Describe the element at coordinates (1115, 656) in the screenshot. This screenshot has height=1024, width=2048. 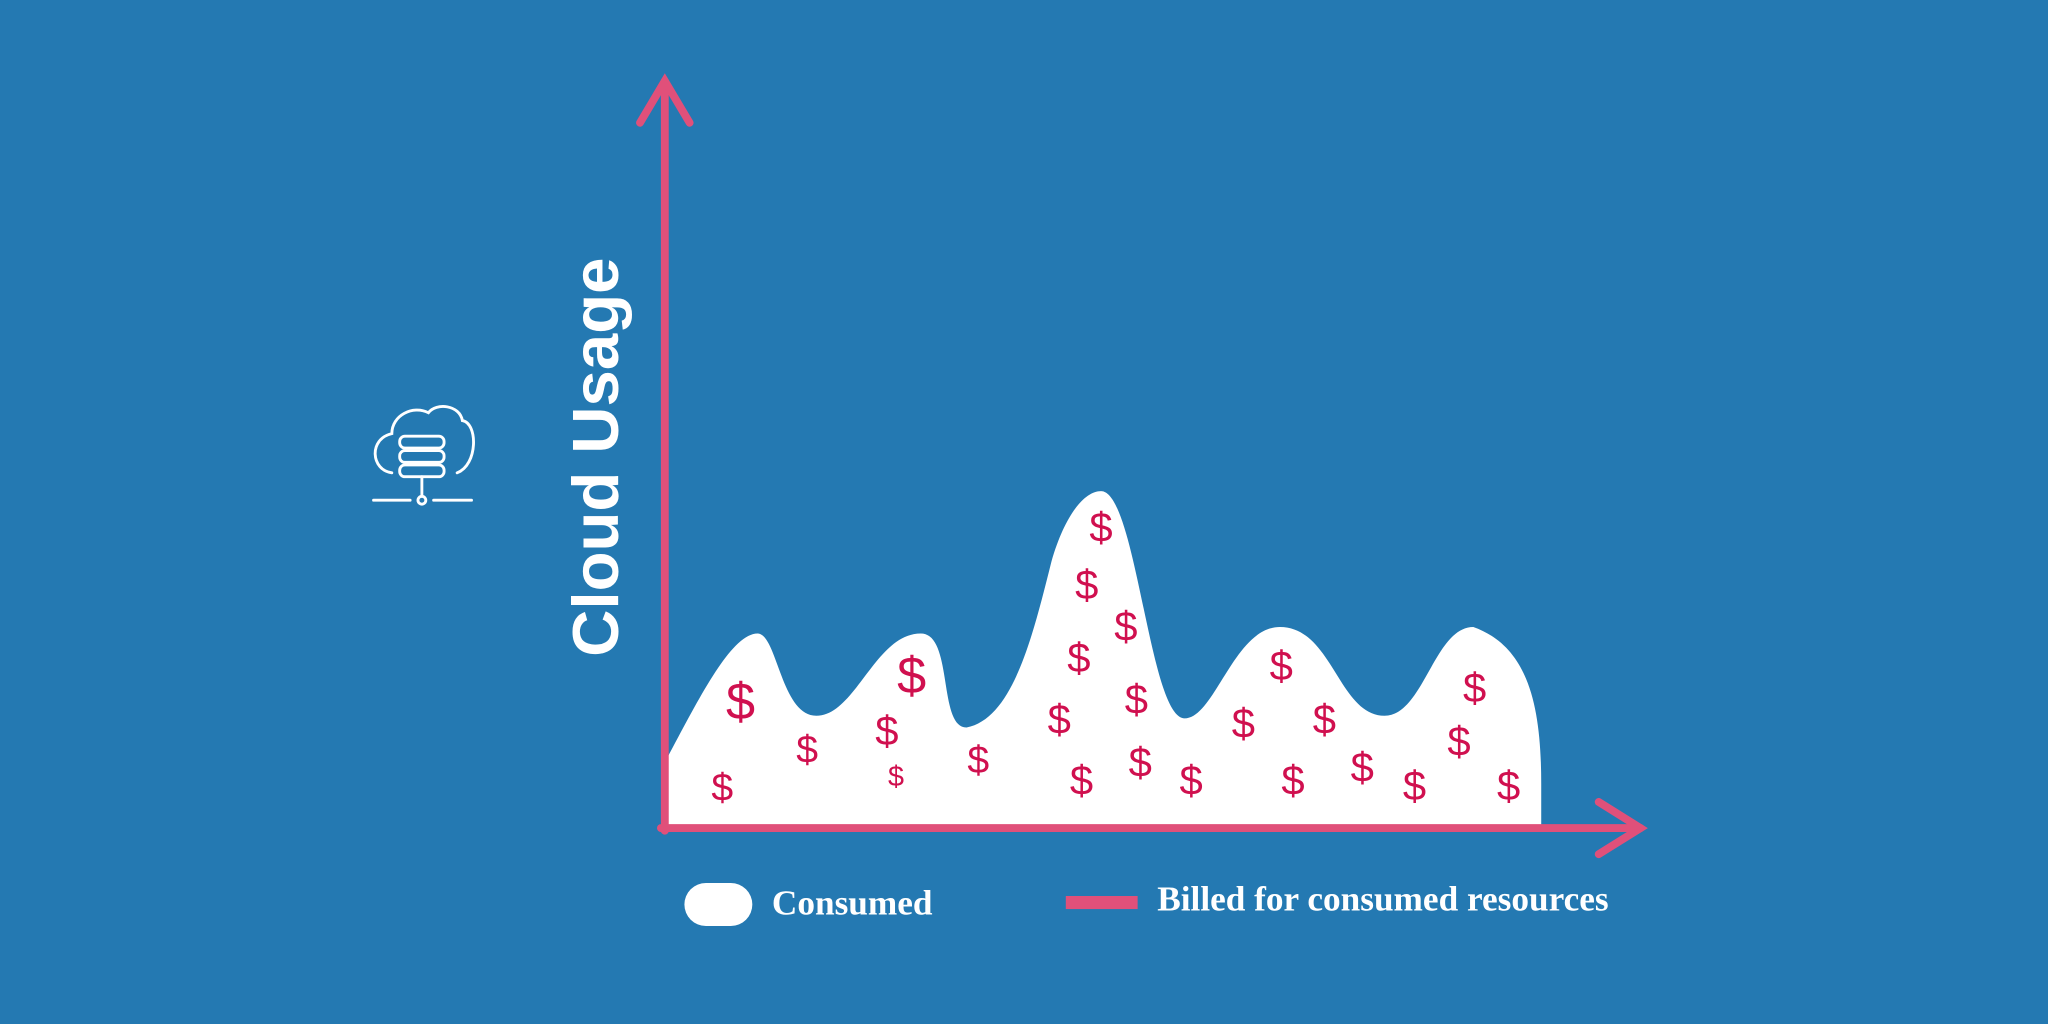
I see `dollar-signs: $$$$$$ $$$$$$ $$ $ $$$ $$ $ $$$$` at that location.